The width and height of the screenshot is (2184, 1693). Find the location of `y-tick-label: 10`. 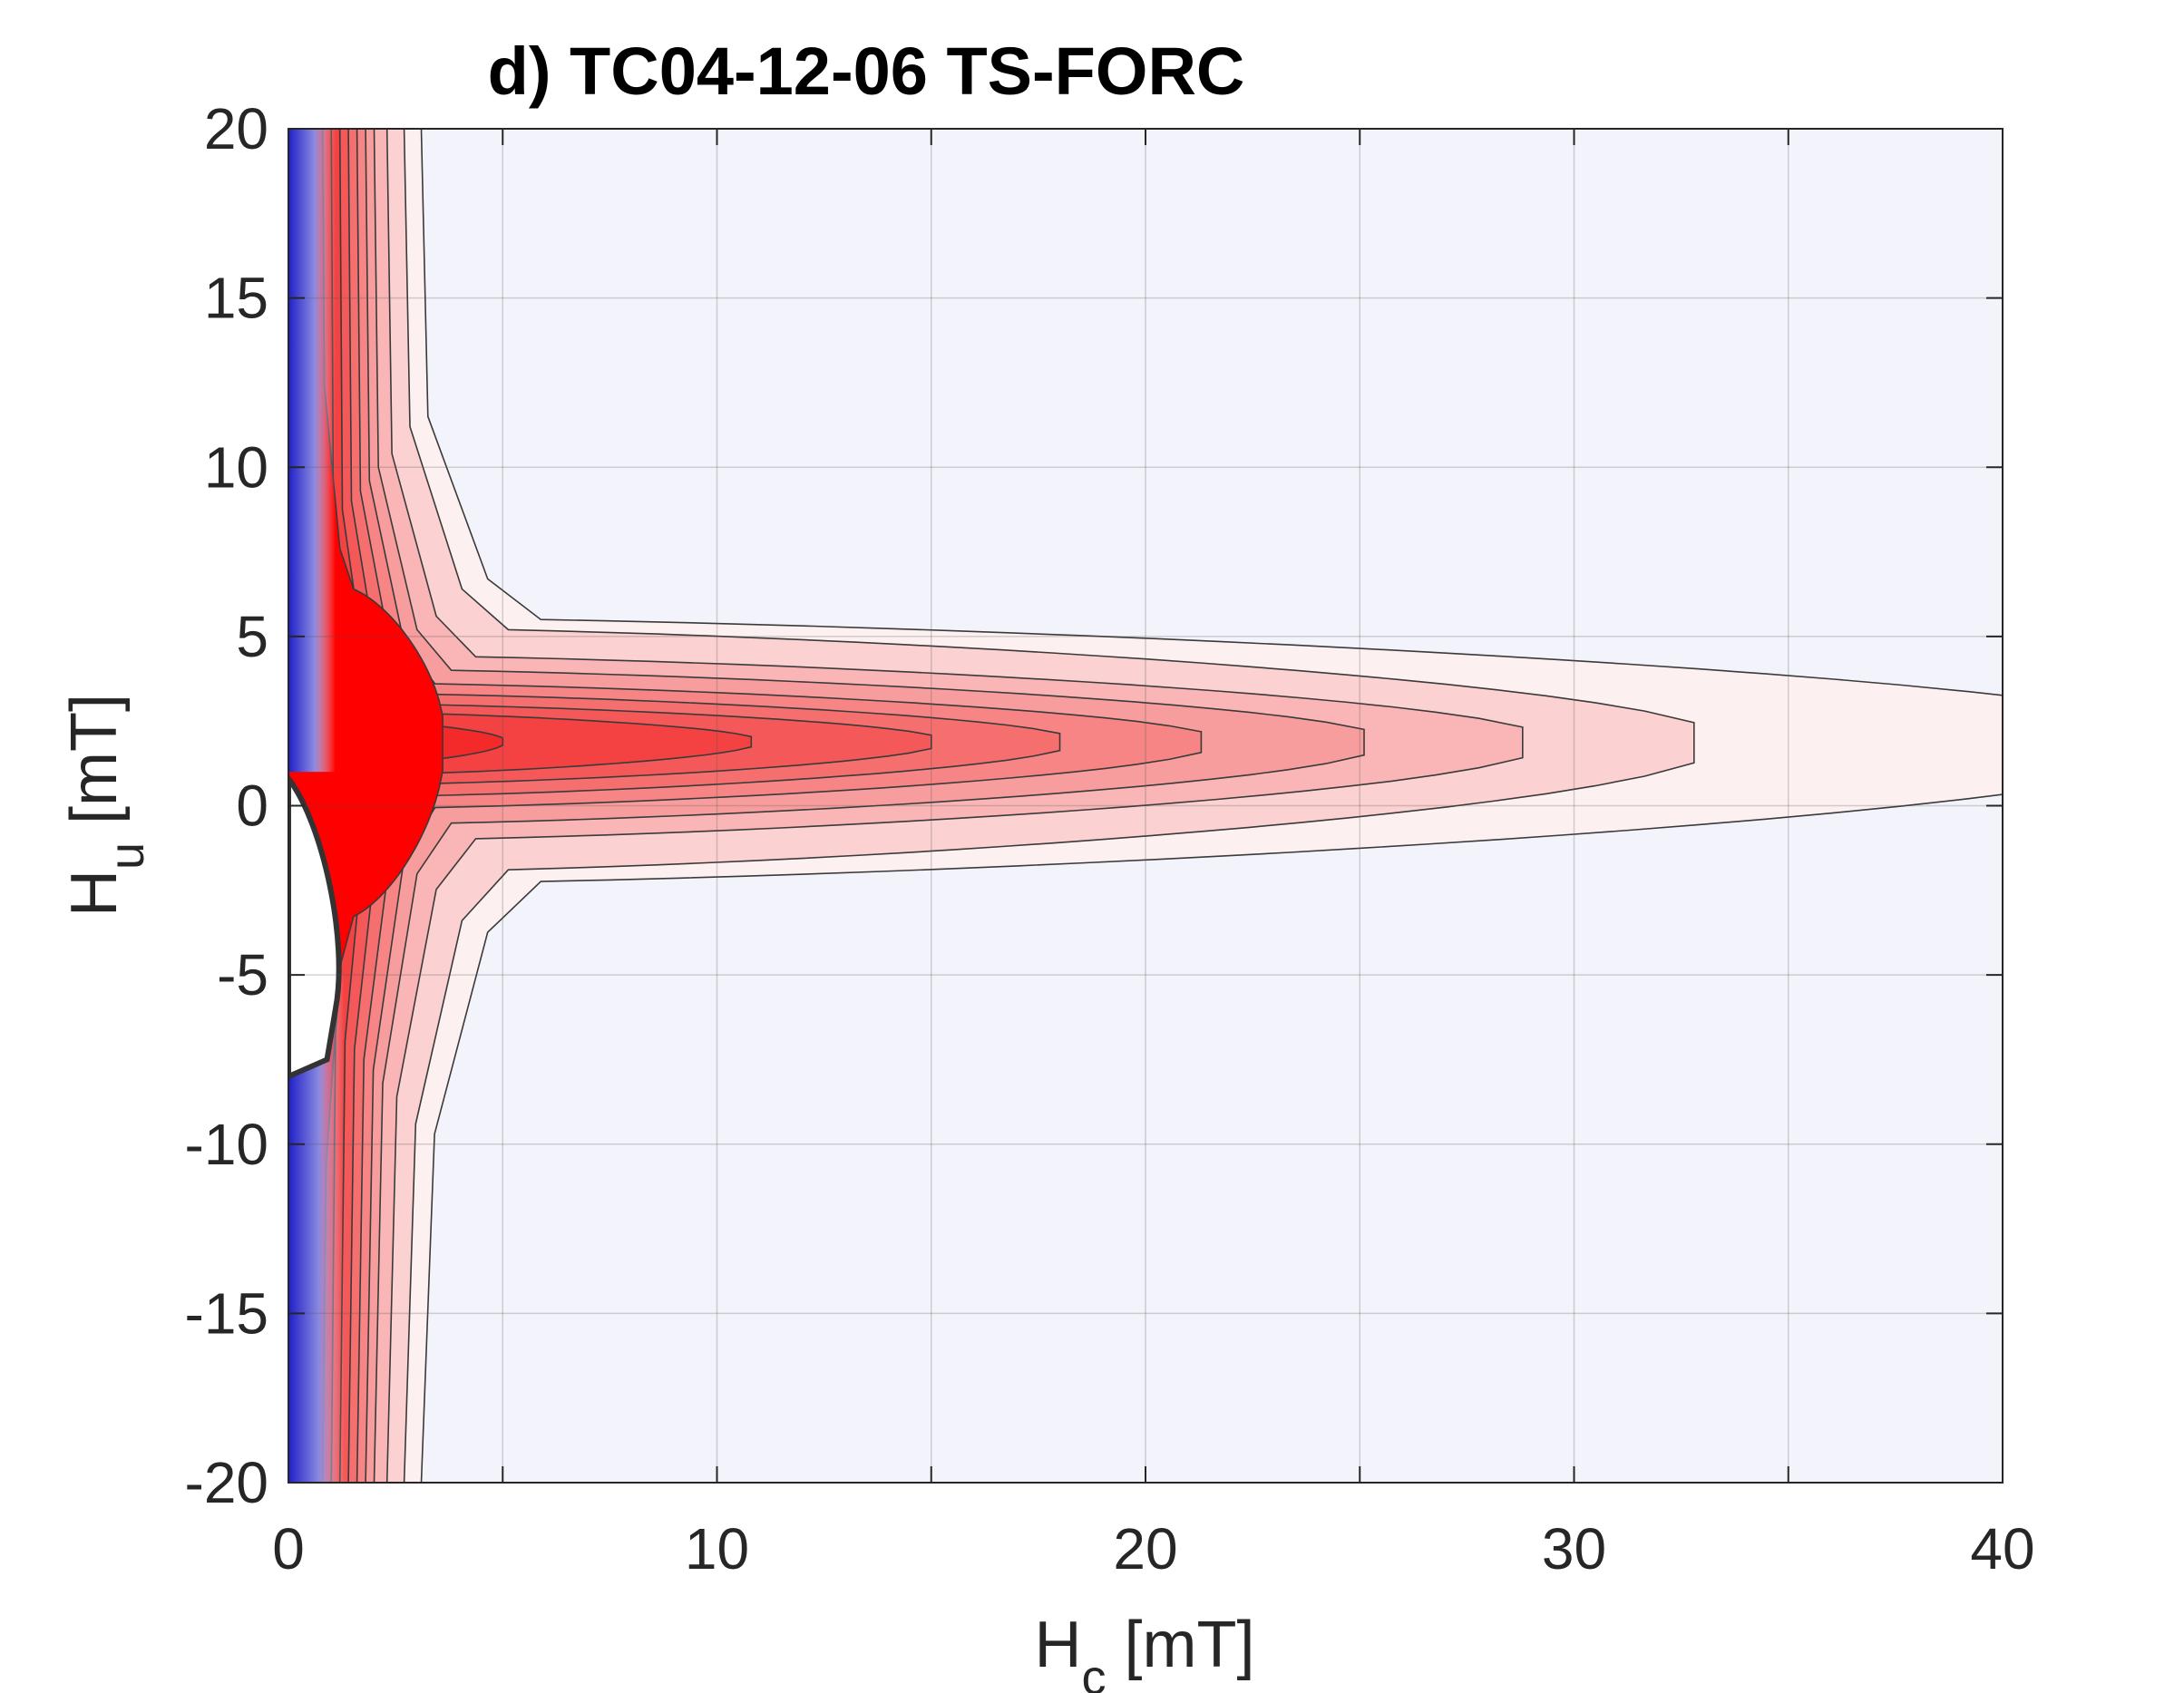

y-tick-label: 10 is located at coordinates (236, 467).